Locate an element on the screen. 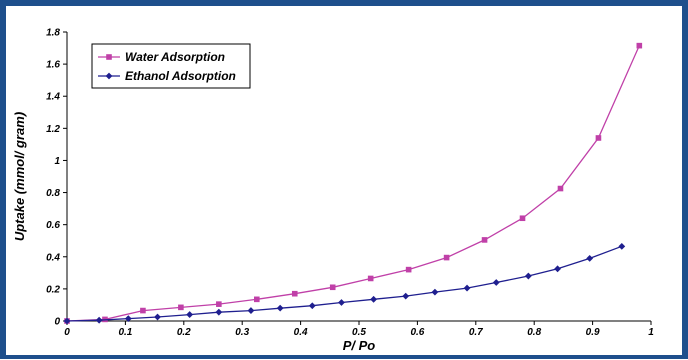  y-tick-label: 1.4 is located at coordinates (53, 97).